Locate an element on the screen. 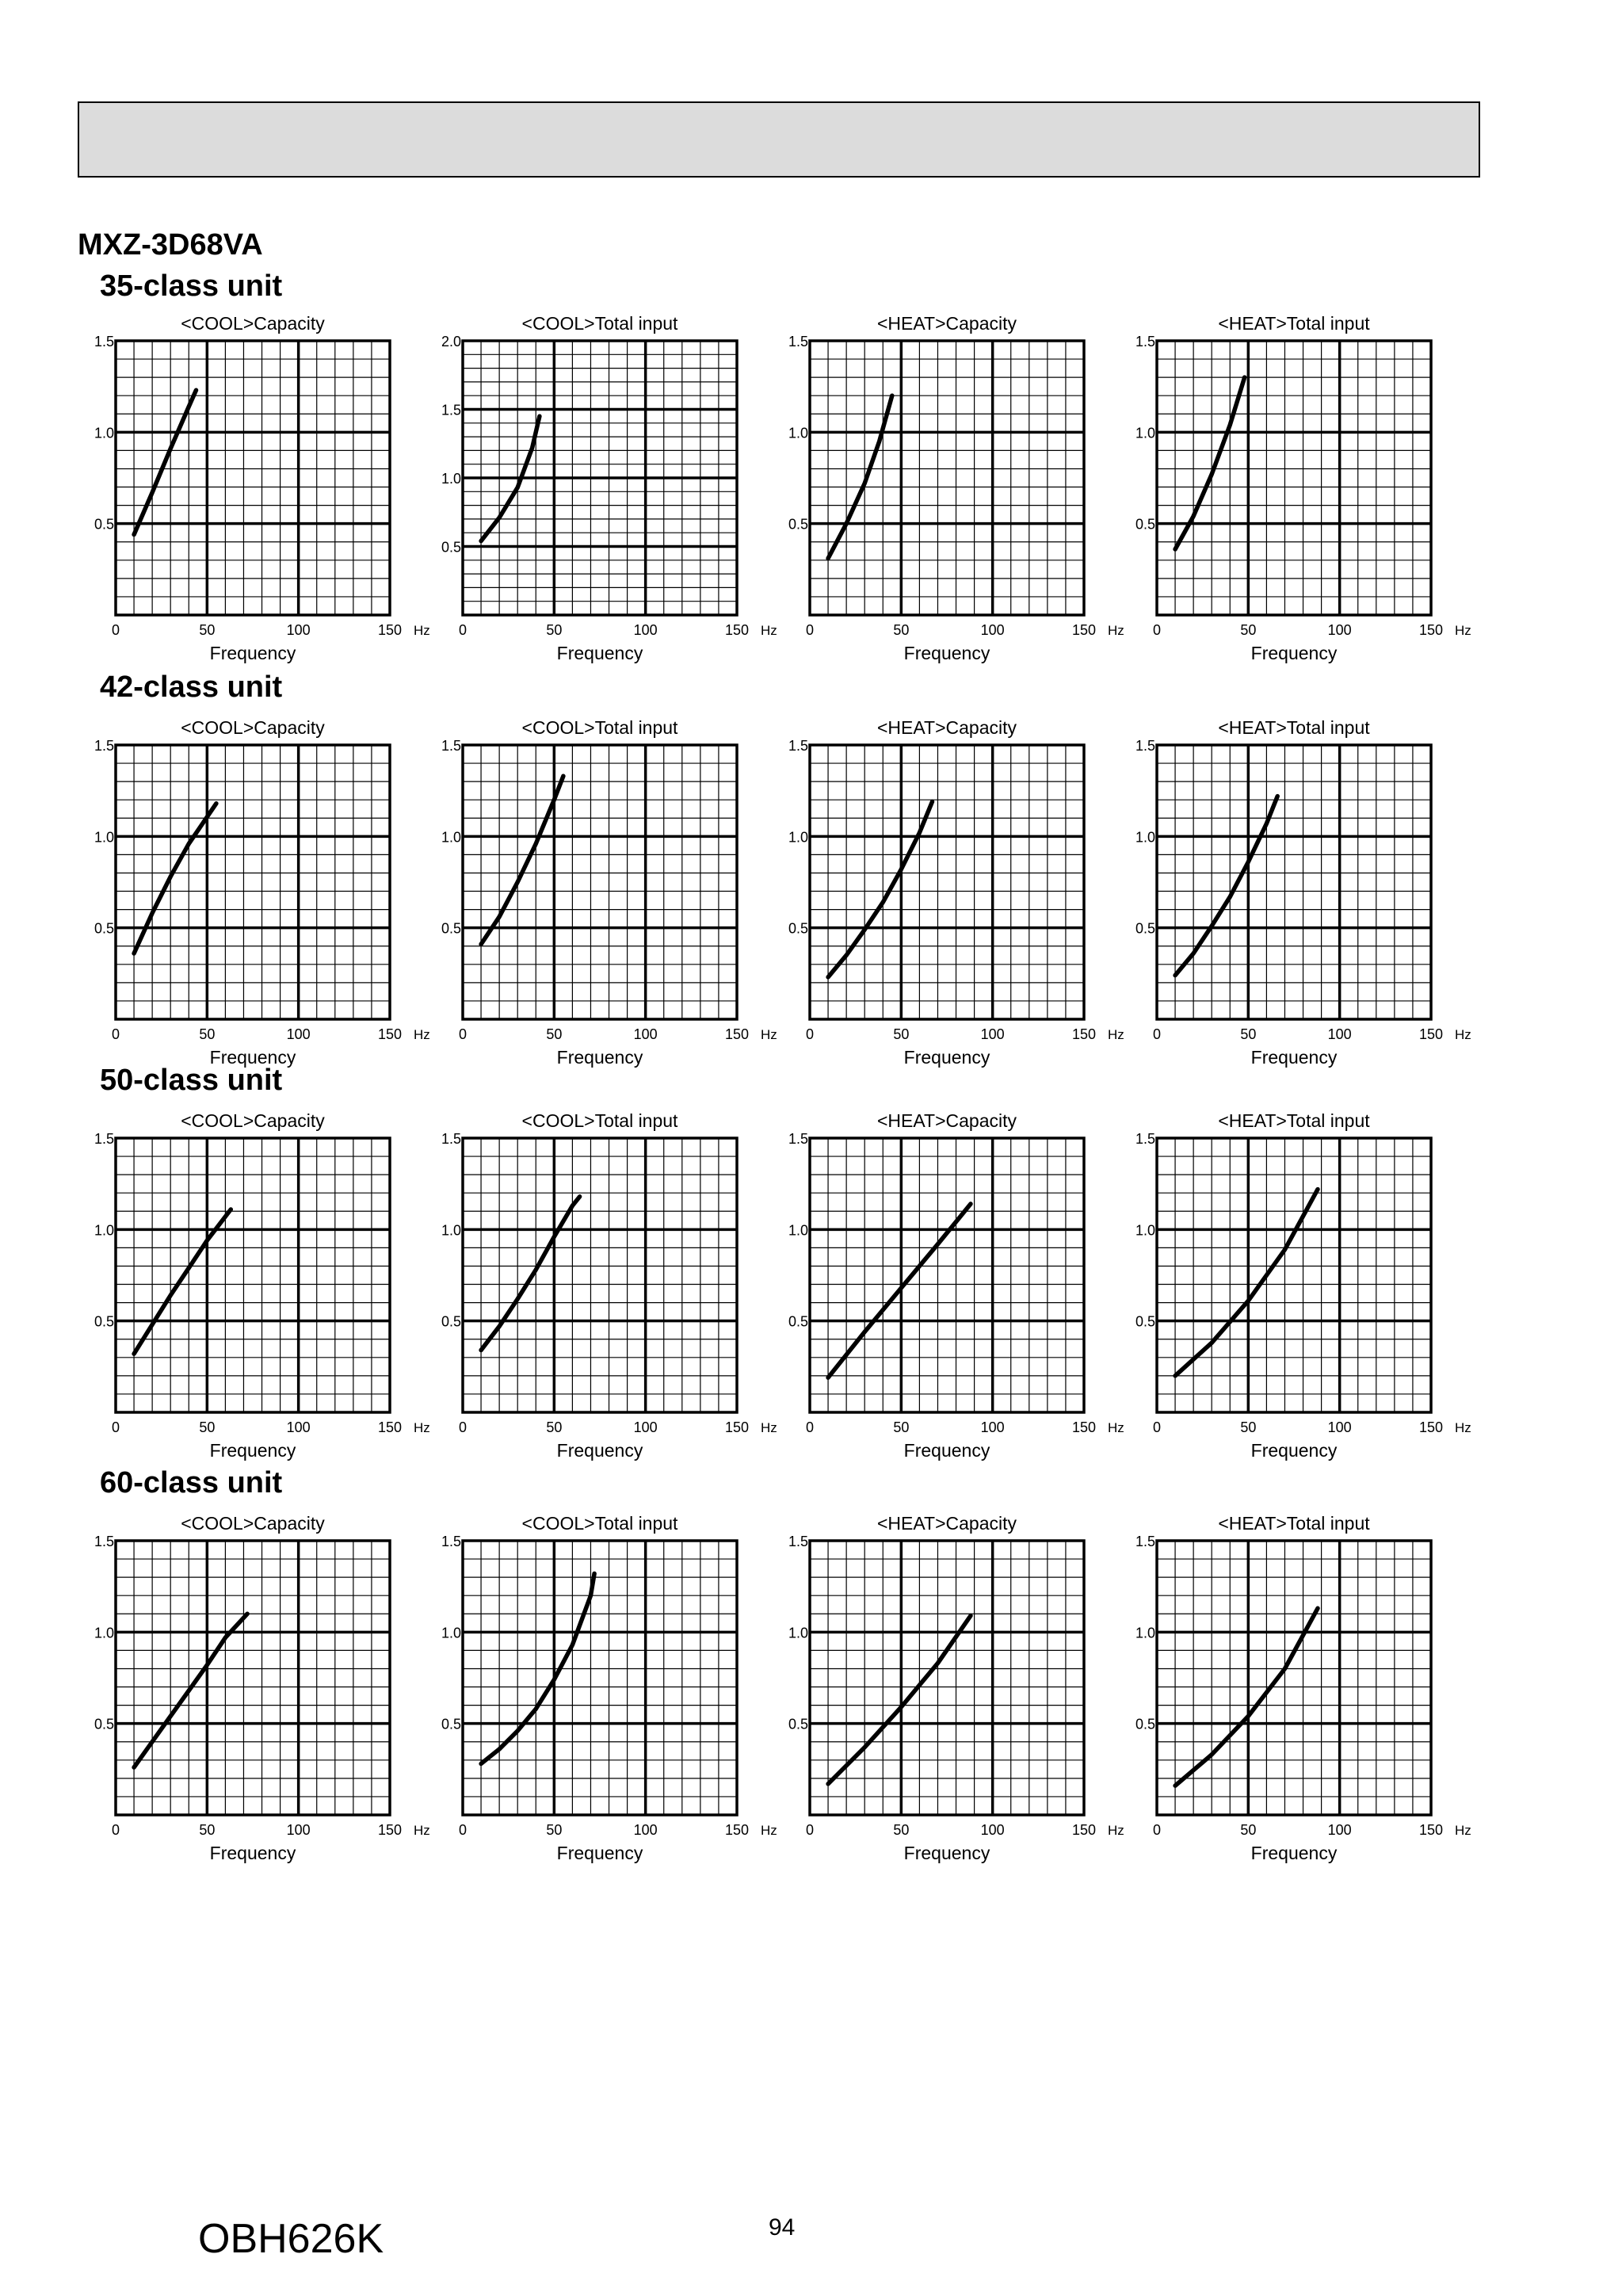 This screenshot has width=1622, height=2296. document-code: OBH626K is located at coordinates (291, 2239).